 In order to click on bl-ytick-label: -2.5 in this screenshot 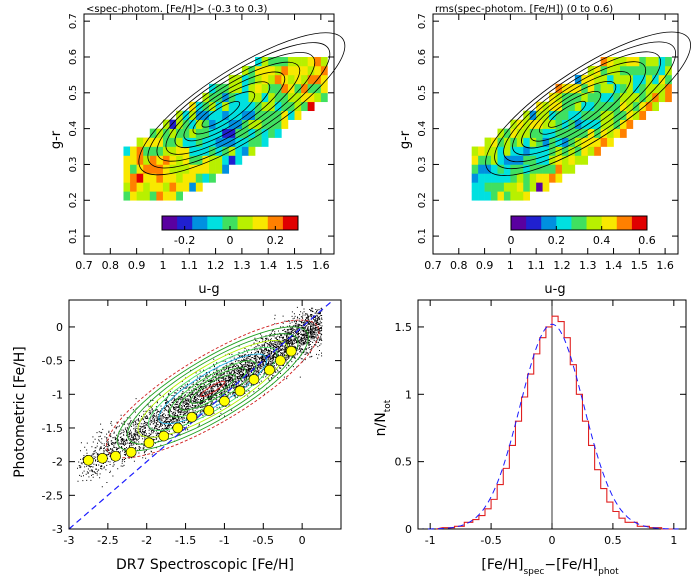, I will do `click(52, 495)`.